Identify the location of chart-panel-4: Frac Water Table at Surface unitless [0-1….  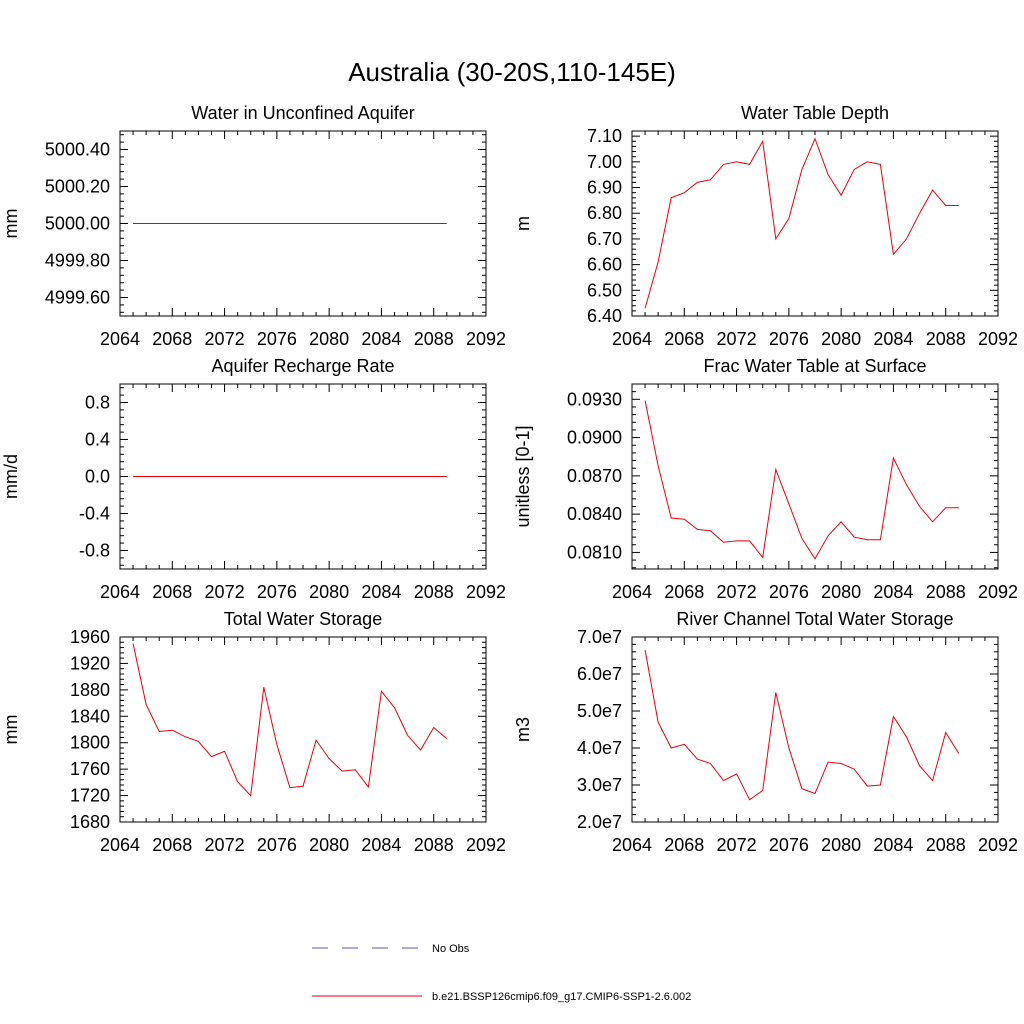
(765, 479).